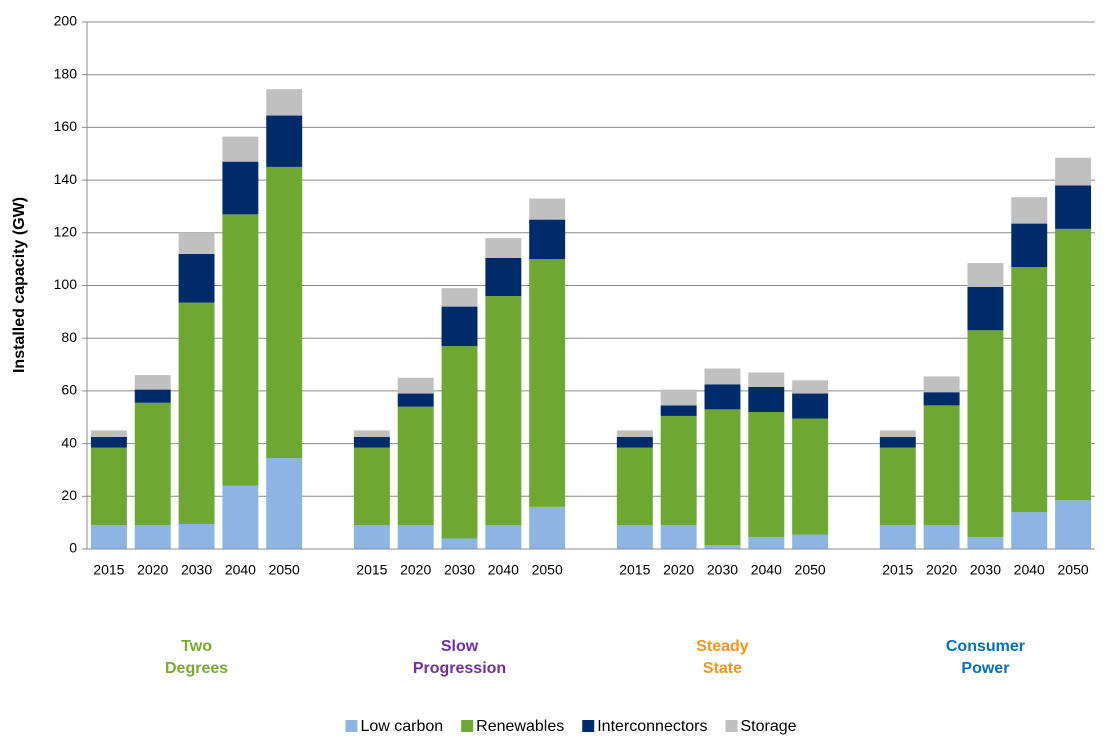 The image size is (1105, 737). Describe the element at coordinates (459, 657) in the screenshot. I see `group-label: Slow Progression` at that location.